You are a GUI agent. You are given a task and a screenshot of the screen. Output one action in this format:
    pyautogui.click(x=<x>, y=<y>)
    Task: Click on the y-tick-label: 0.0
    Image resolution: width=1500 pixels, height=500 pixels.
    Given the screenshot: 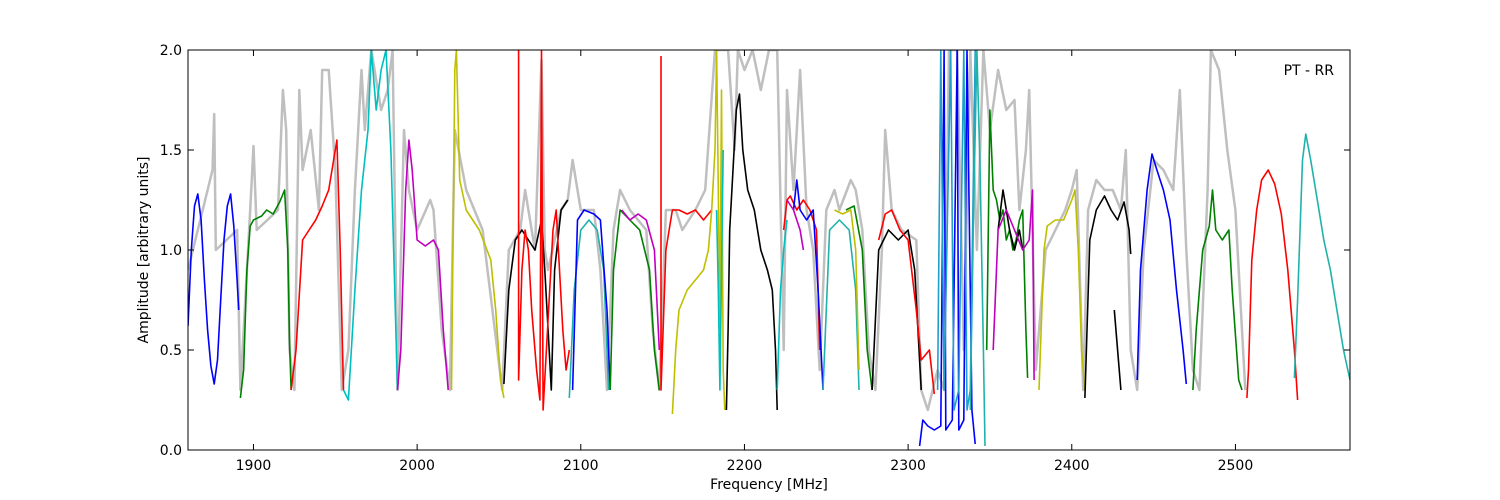 What is the action you would take?
    pyautogui.click(x=171, y=451)
    